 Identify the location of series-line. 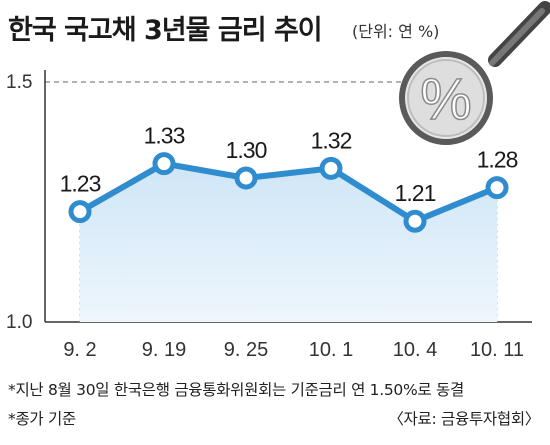
(288, 192).